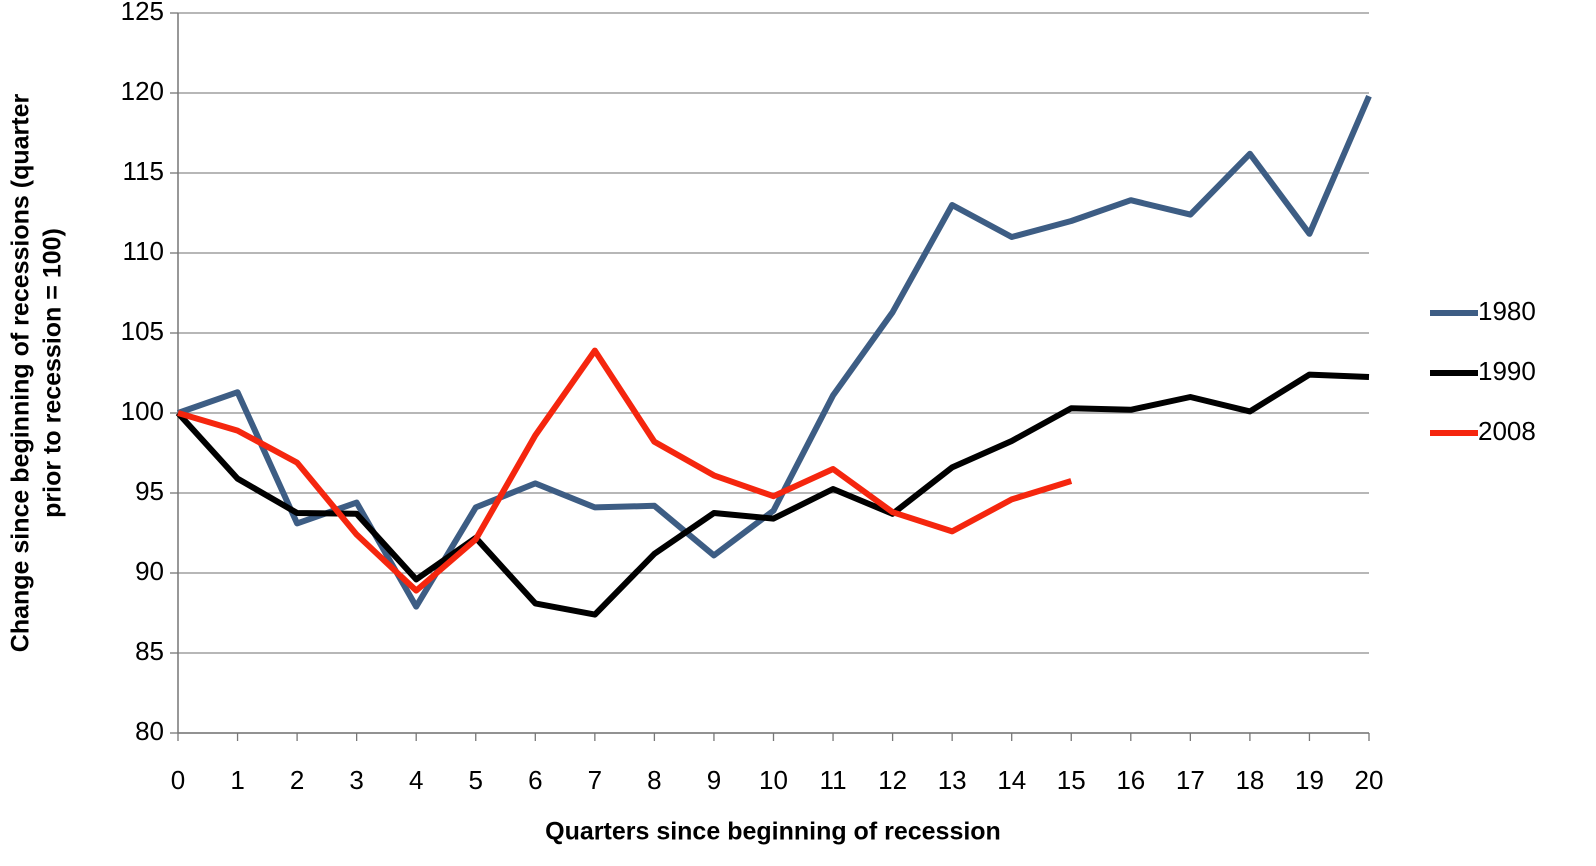  I want to click on x-axis-title: Quarters since beginning of recession, so click(773, 832).